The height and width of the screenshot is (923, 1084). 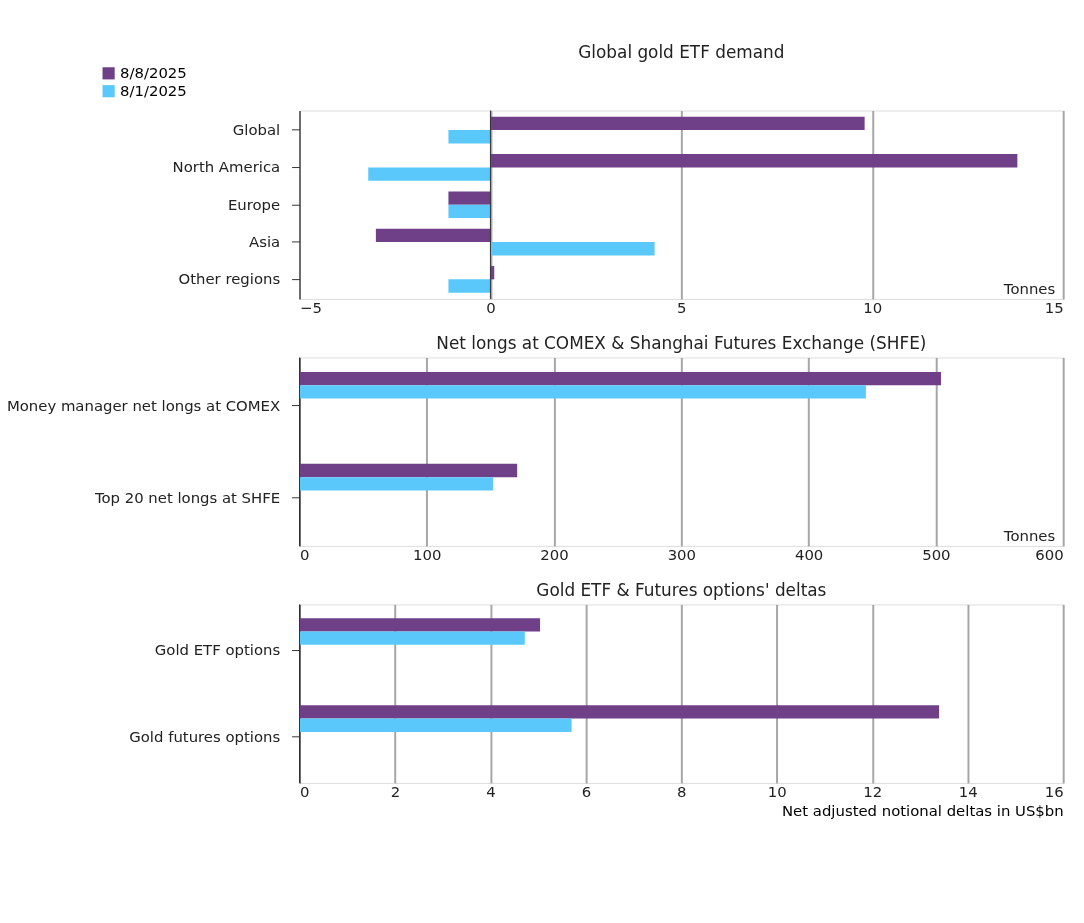 I want to click on x-tick-label: 8, so click(x=682, y=792).